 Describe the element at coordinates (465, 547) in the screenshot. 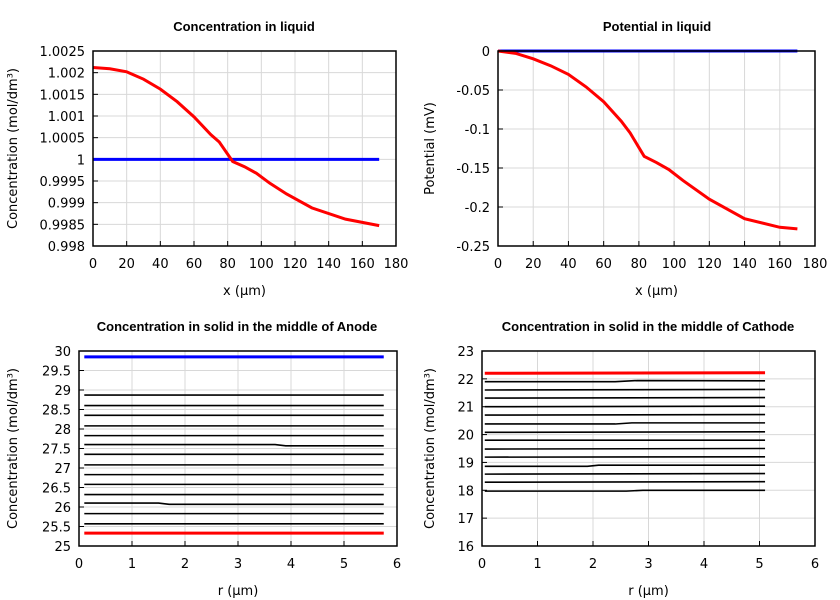

I see `y-tick-label: 16` at that location.